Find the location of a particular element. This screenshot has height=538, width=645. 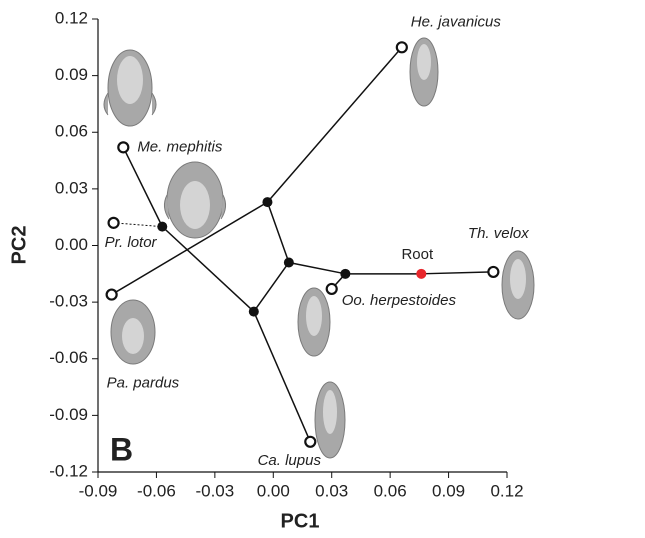

y-tick-label: 0.03 is located at coordinates (71, 187).